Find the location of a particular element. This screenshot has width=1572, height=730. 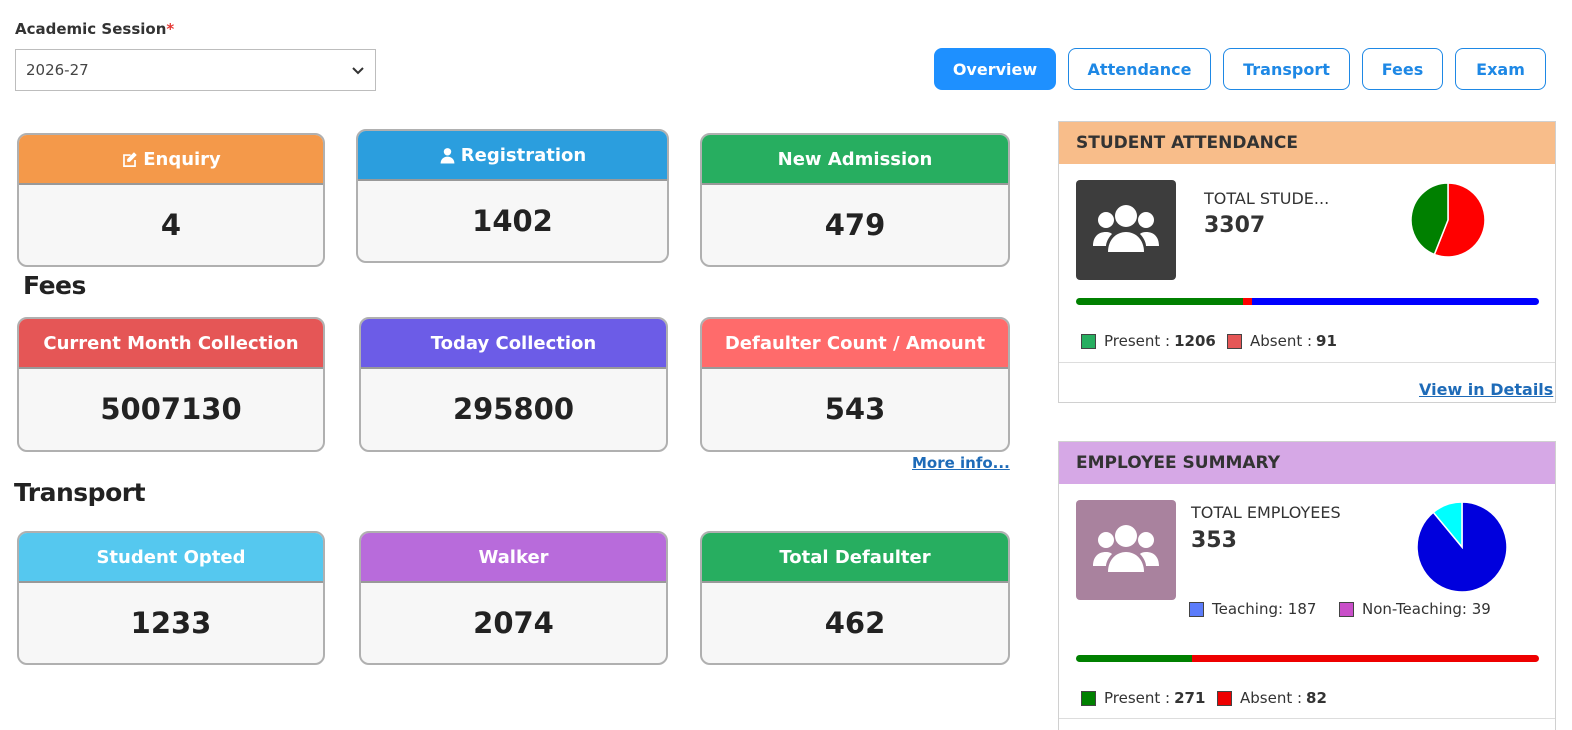

student-attendance-bar is located at coordinates (1307, 301).